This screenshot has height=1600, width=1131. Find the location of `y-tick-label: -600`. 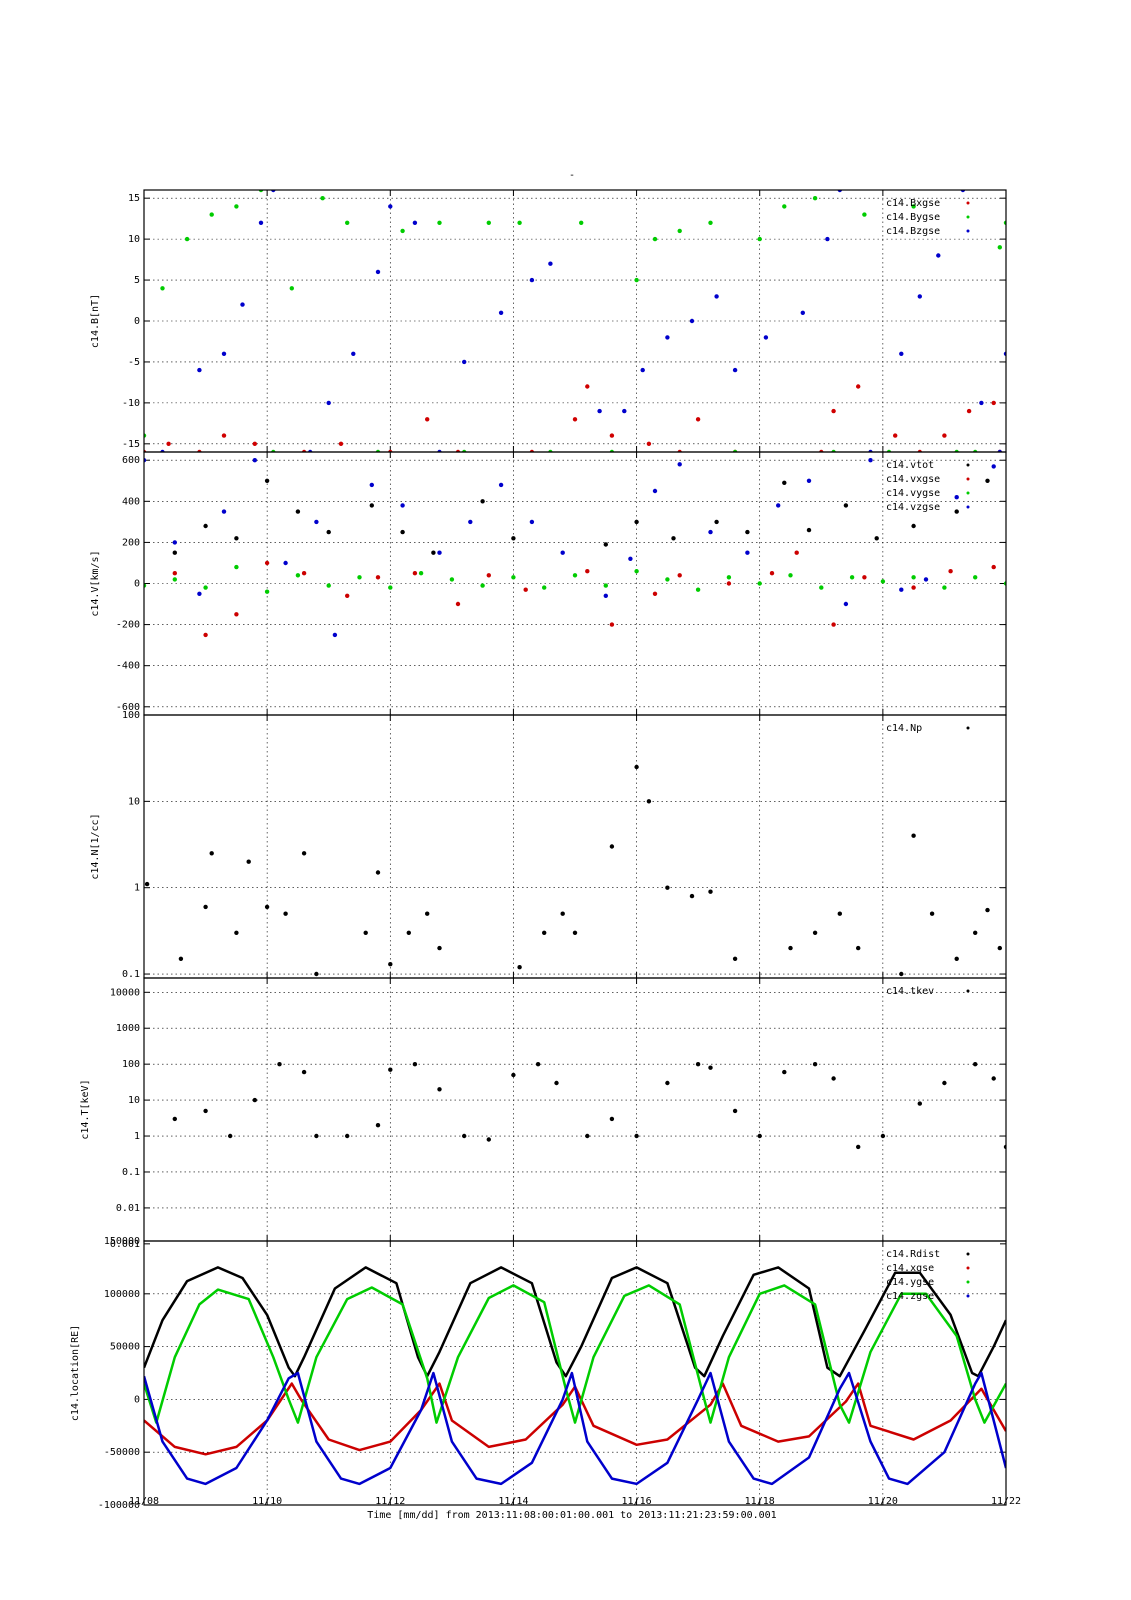

y-tick-label: -600 is located at coordinates (128, 707).